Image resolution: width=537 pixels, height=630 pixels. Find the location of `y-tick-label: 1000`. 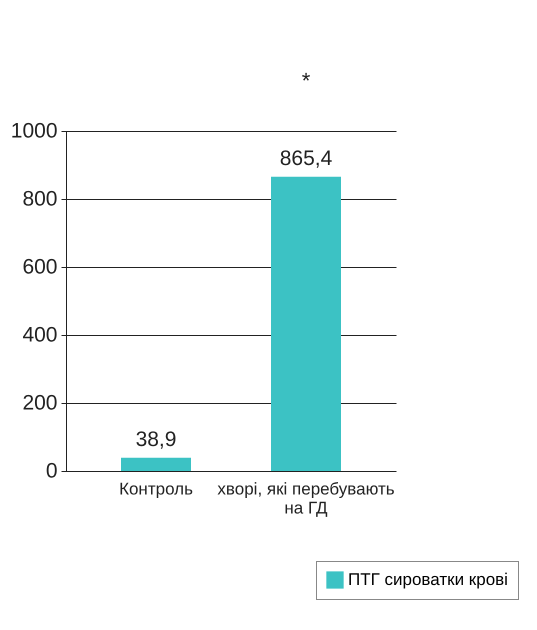

y-tick-label: 1000 is located at coordinates (34, 131).